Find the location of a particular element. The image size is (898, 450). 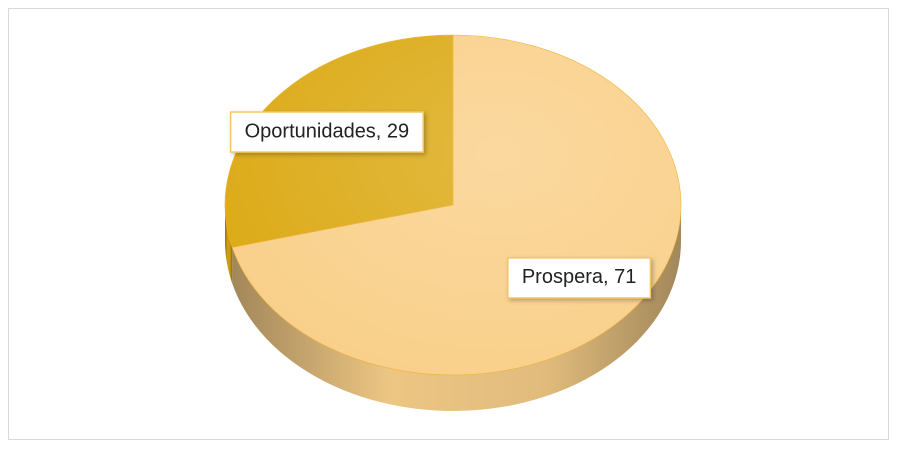

slice-side-shade is located at coordinates (229, 244).